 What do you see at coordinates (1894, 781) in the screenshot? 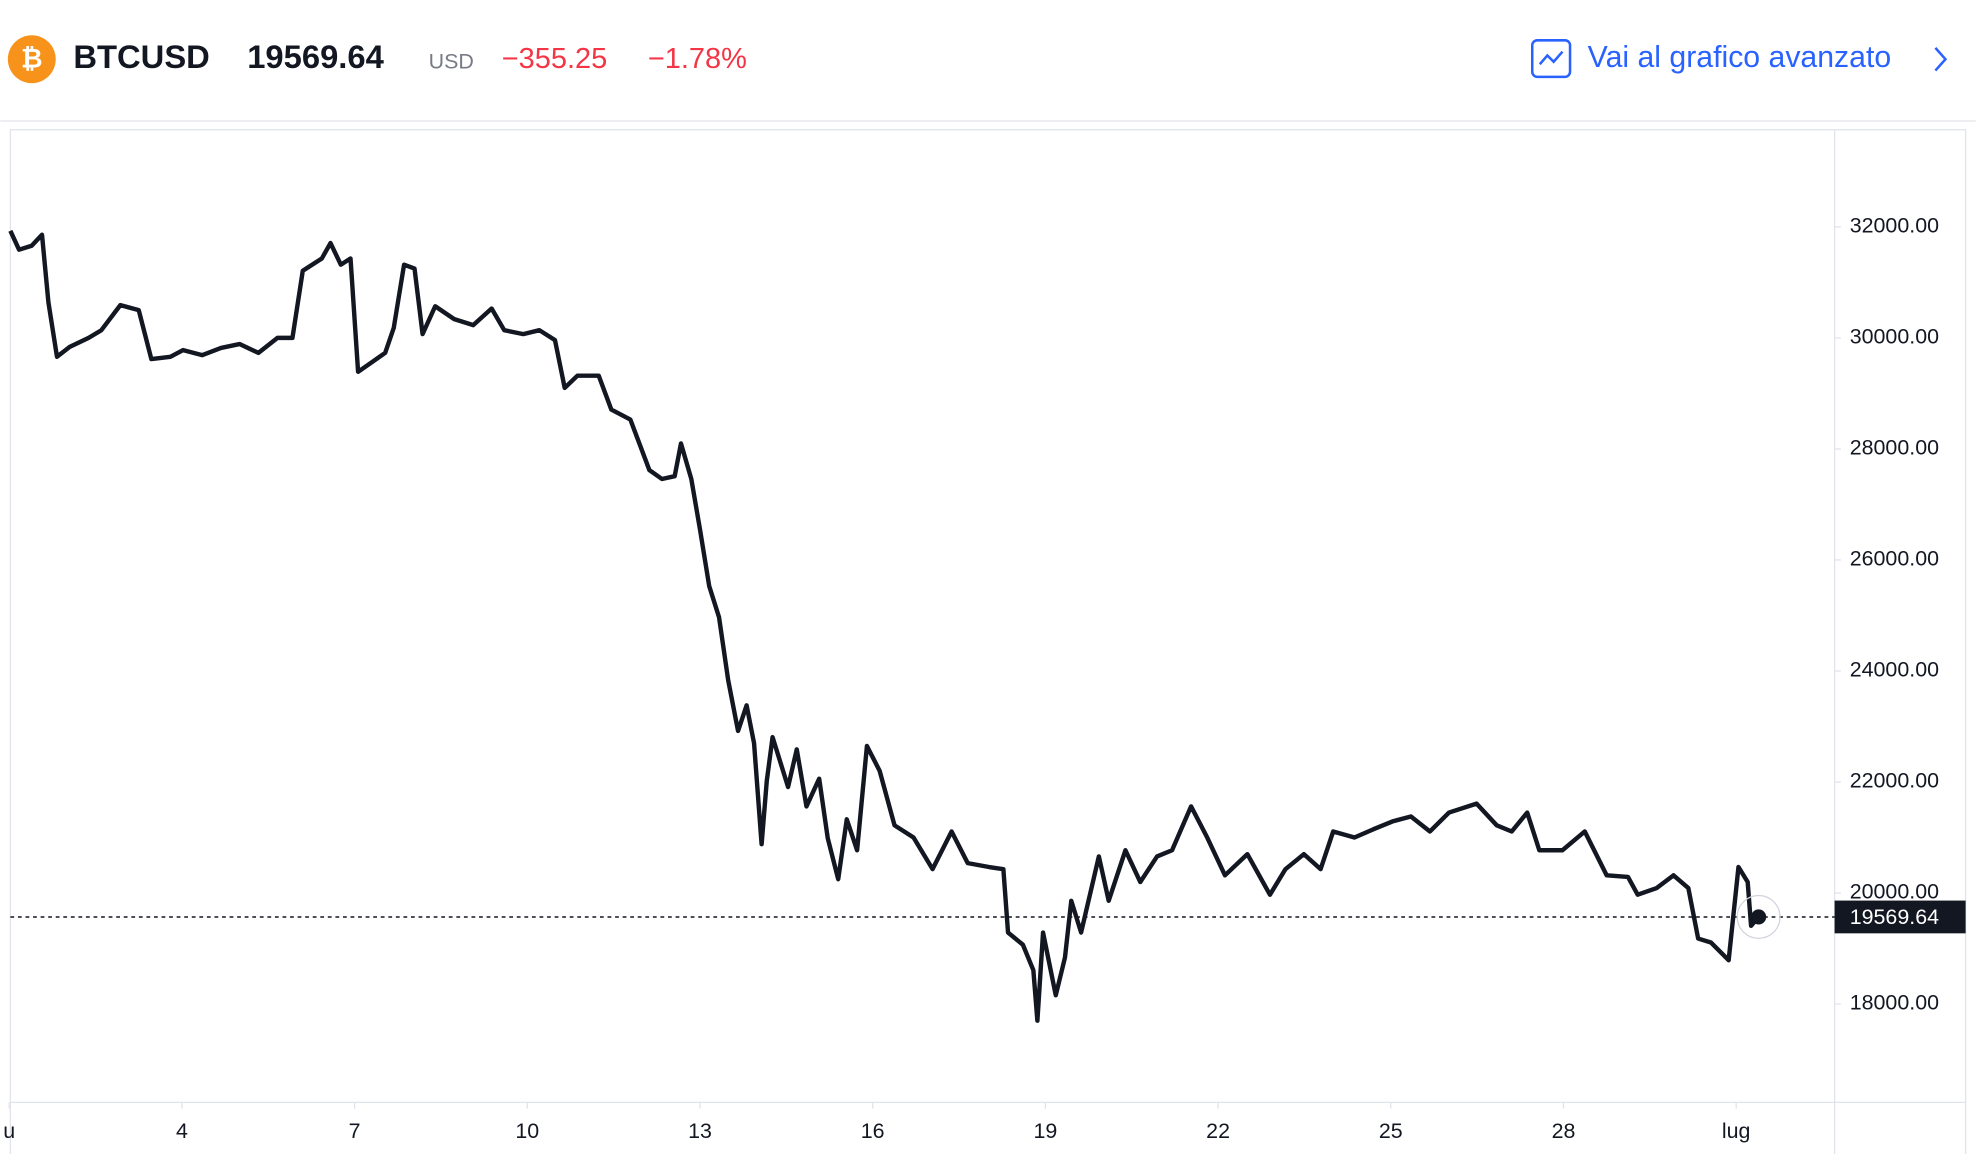
I see `y-tick-label: 22000.00` at bounding box center [1894, 781].